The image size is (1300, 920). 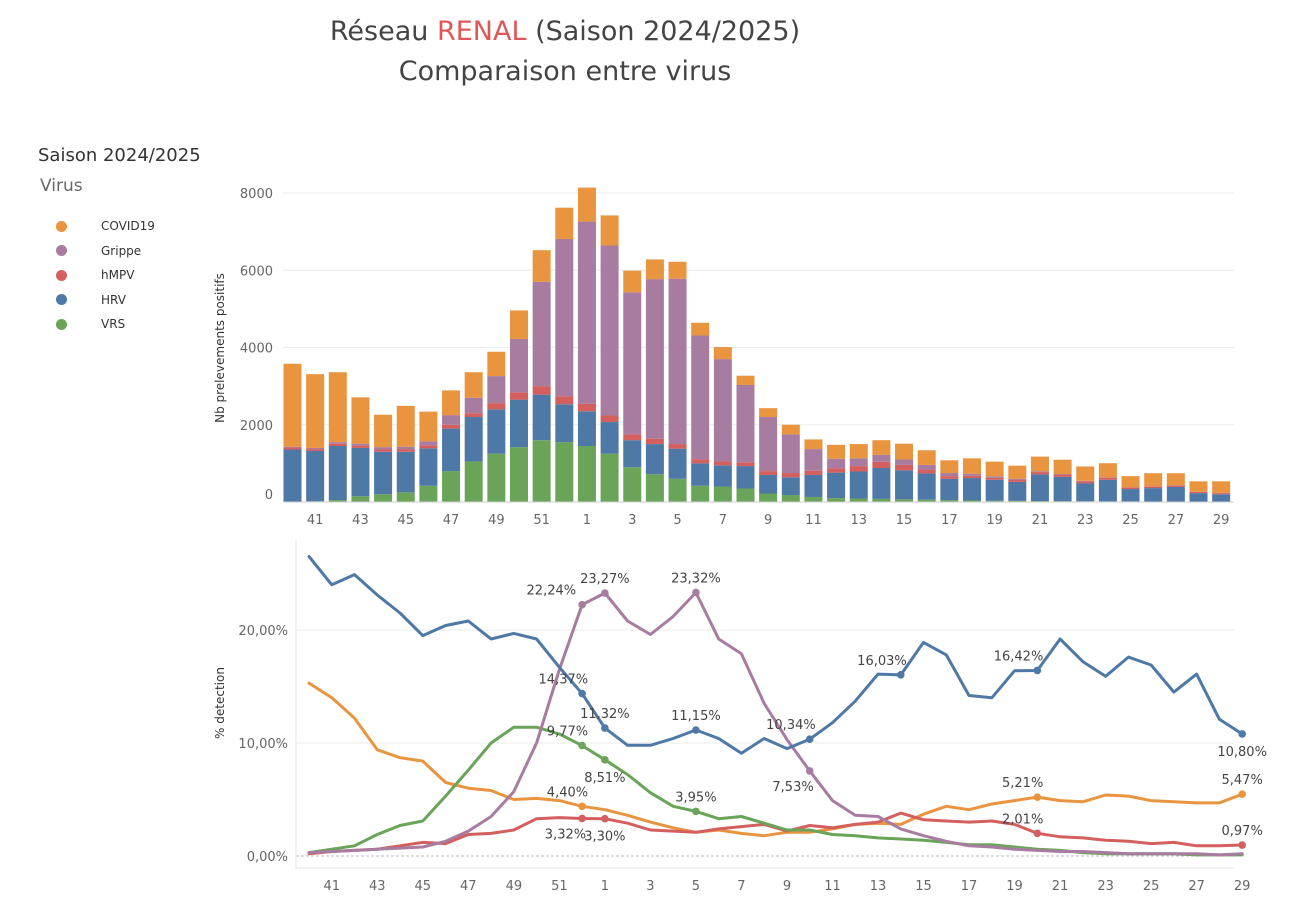 What do you see at coordinates (696, 811) in the screenshot?
I see `marker-vrs` at bounding box center [696, 811].